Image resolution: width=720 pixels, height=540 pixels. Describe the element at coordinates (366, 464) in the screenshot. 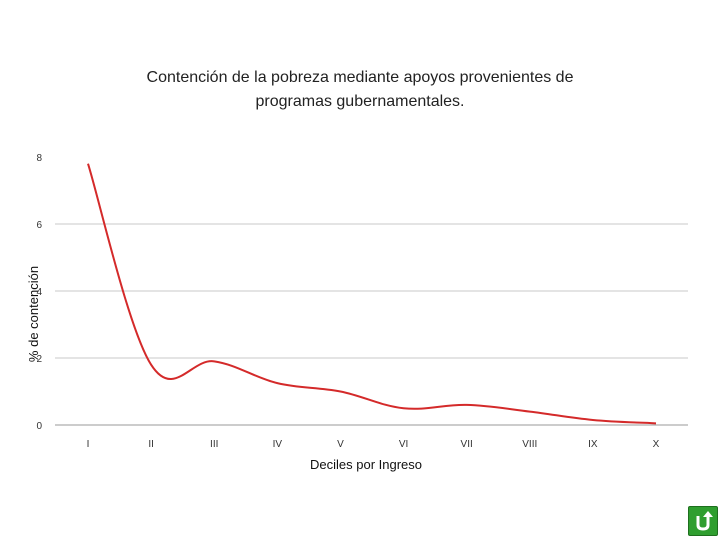

I see `x-axis-label: Deciles por Ingreso` at that location.